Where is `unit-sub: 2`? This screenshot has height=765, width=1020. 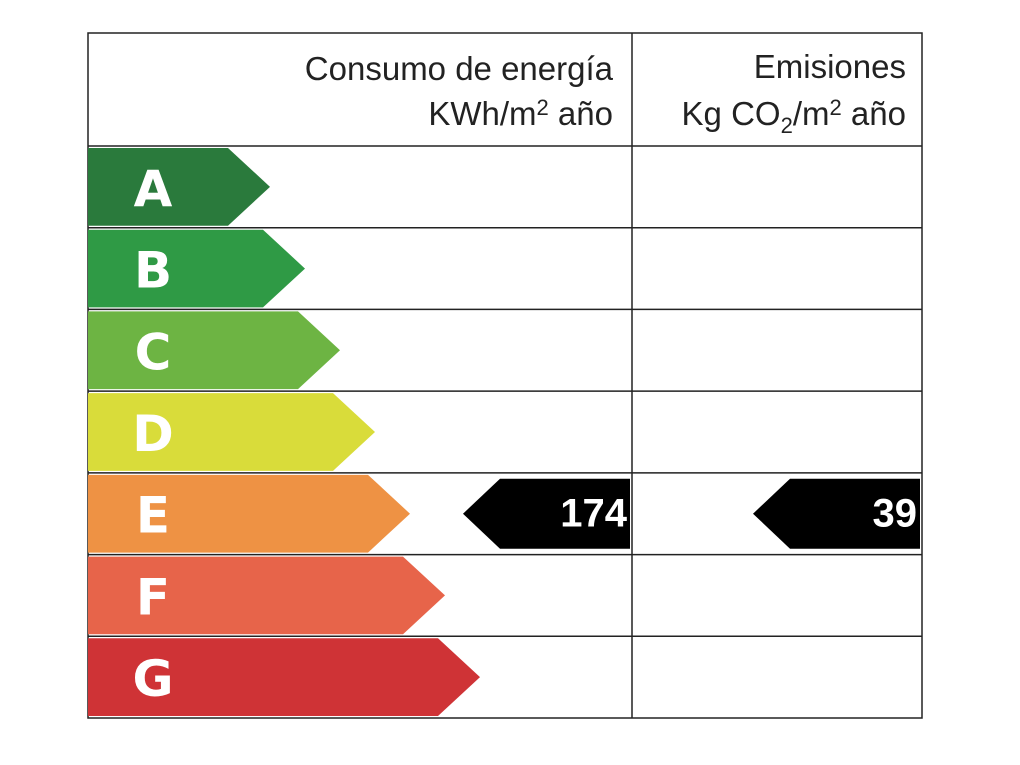 unit-sub: 2 is located at coordinates (787, 125).